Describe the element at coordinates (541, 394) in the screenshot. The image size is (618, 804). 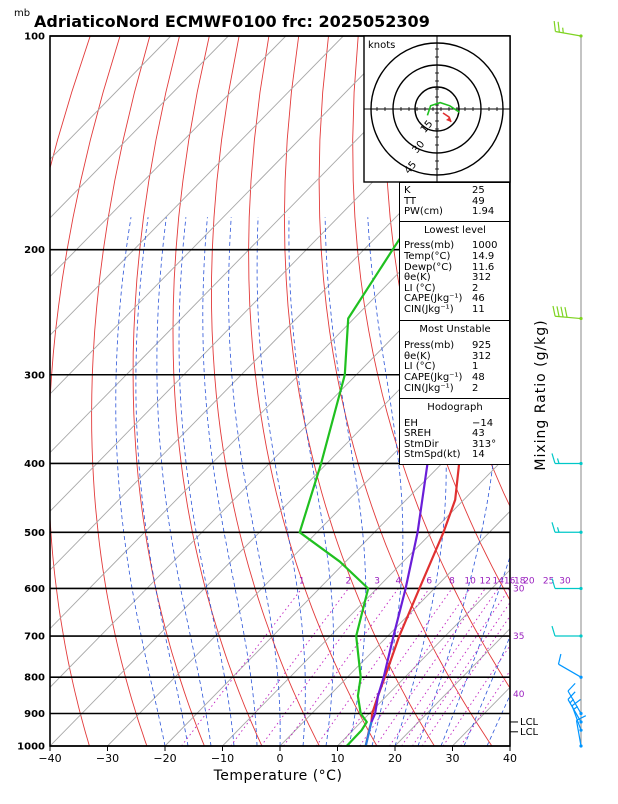
I see `mixing-ratio-axis-label: Mixing Ratio (g/kg)` at that location.